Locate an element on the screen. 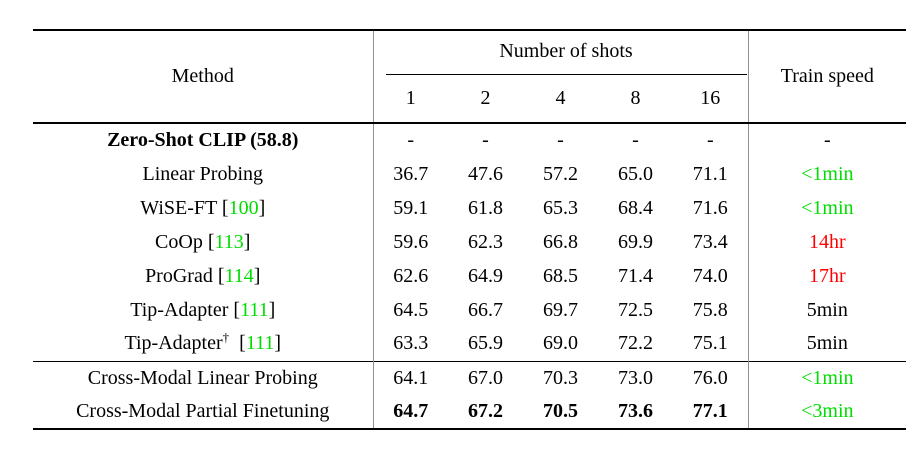 This screenshot has width=916, height=454. dagger-superscript: † is located at coordinates (226, 337).